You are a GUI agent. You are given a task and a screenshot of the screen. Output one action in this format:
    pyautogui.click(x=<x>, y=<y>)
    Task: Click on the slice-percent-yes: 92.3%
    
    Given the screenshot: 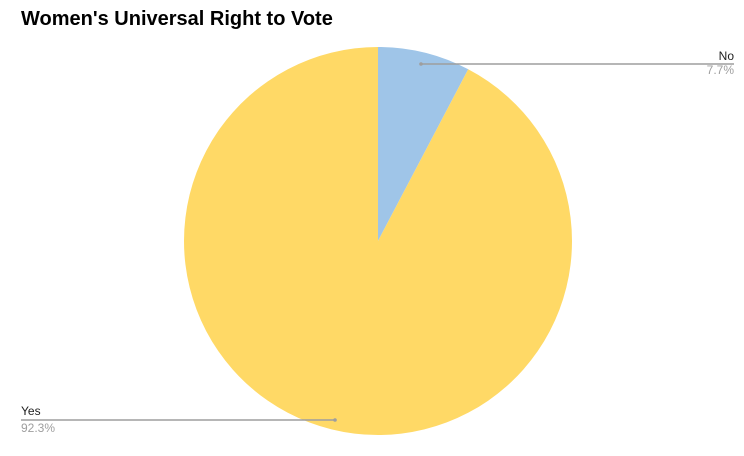 What is the action you would take?
    pyautogui.click(x=38, y=428)
    